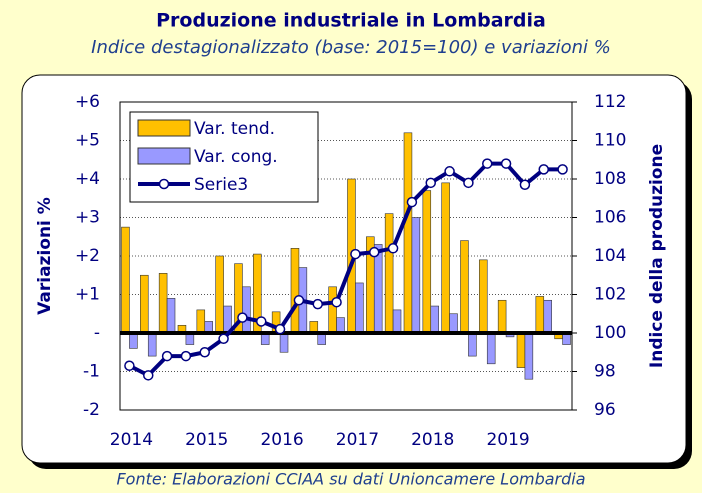  What do you see at coordinates (281, 440) in the screenshot?
I see `x-tick-label: 2016` at bounding box center [281, 440].